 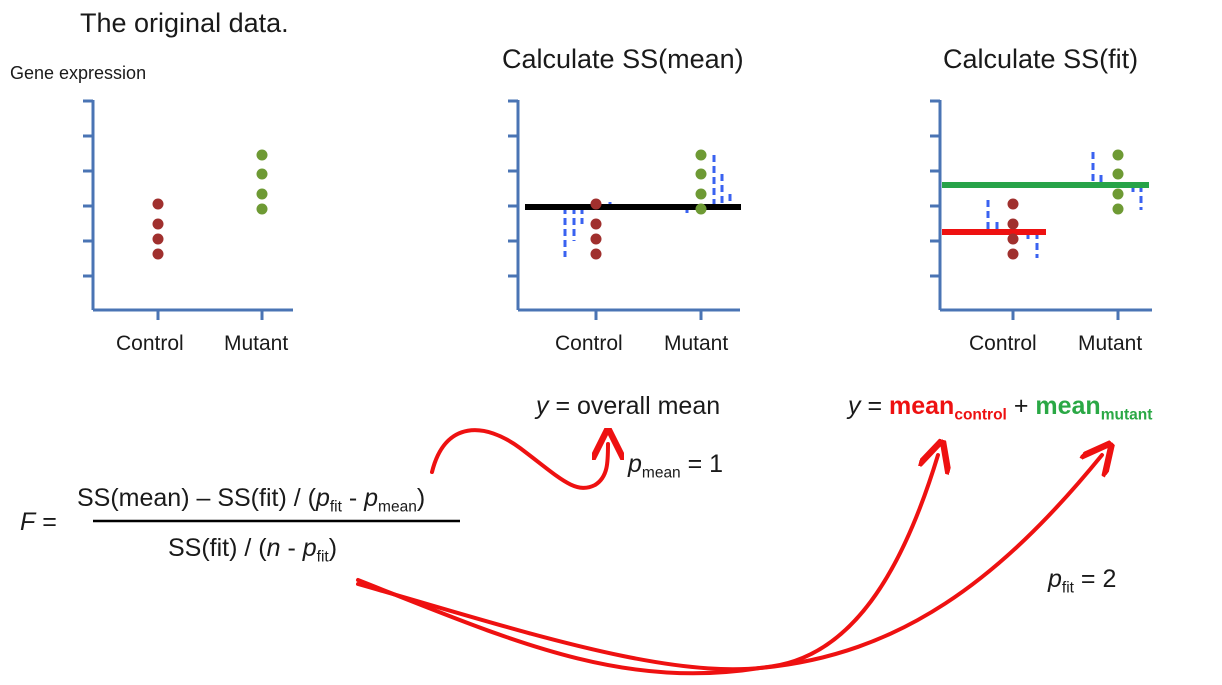 I want to click on panel3-mutant-points, so click(x=1118, y=182).